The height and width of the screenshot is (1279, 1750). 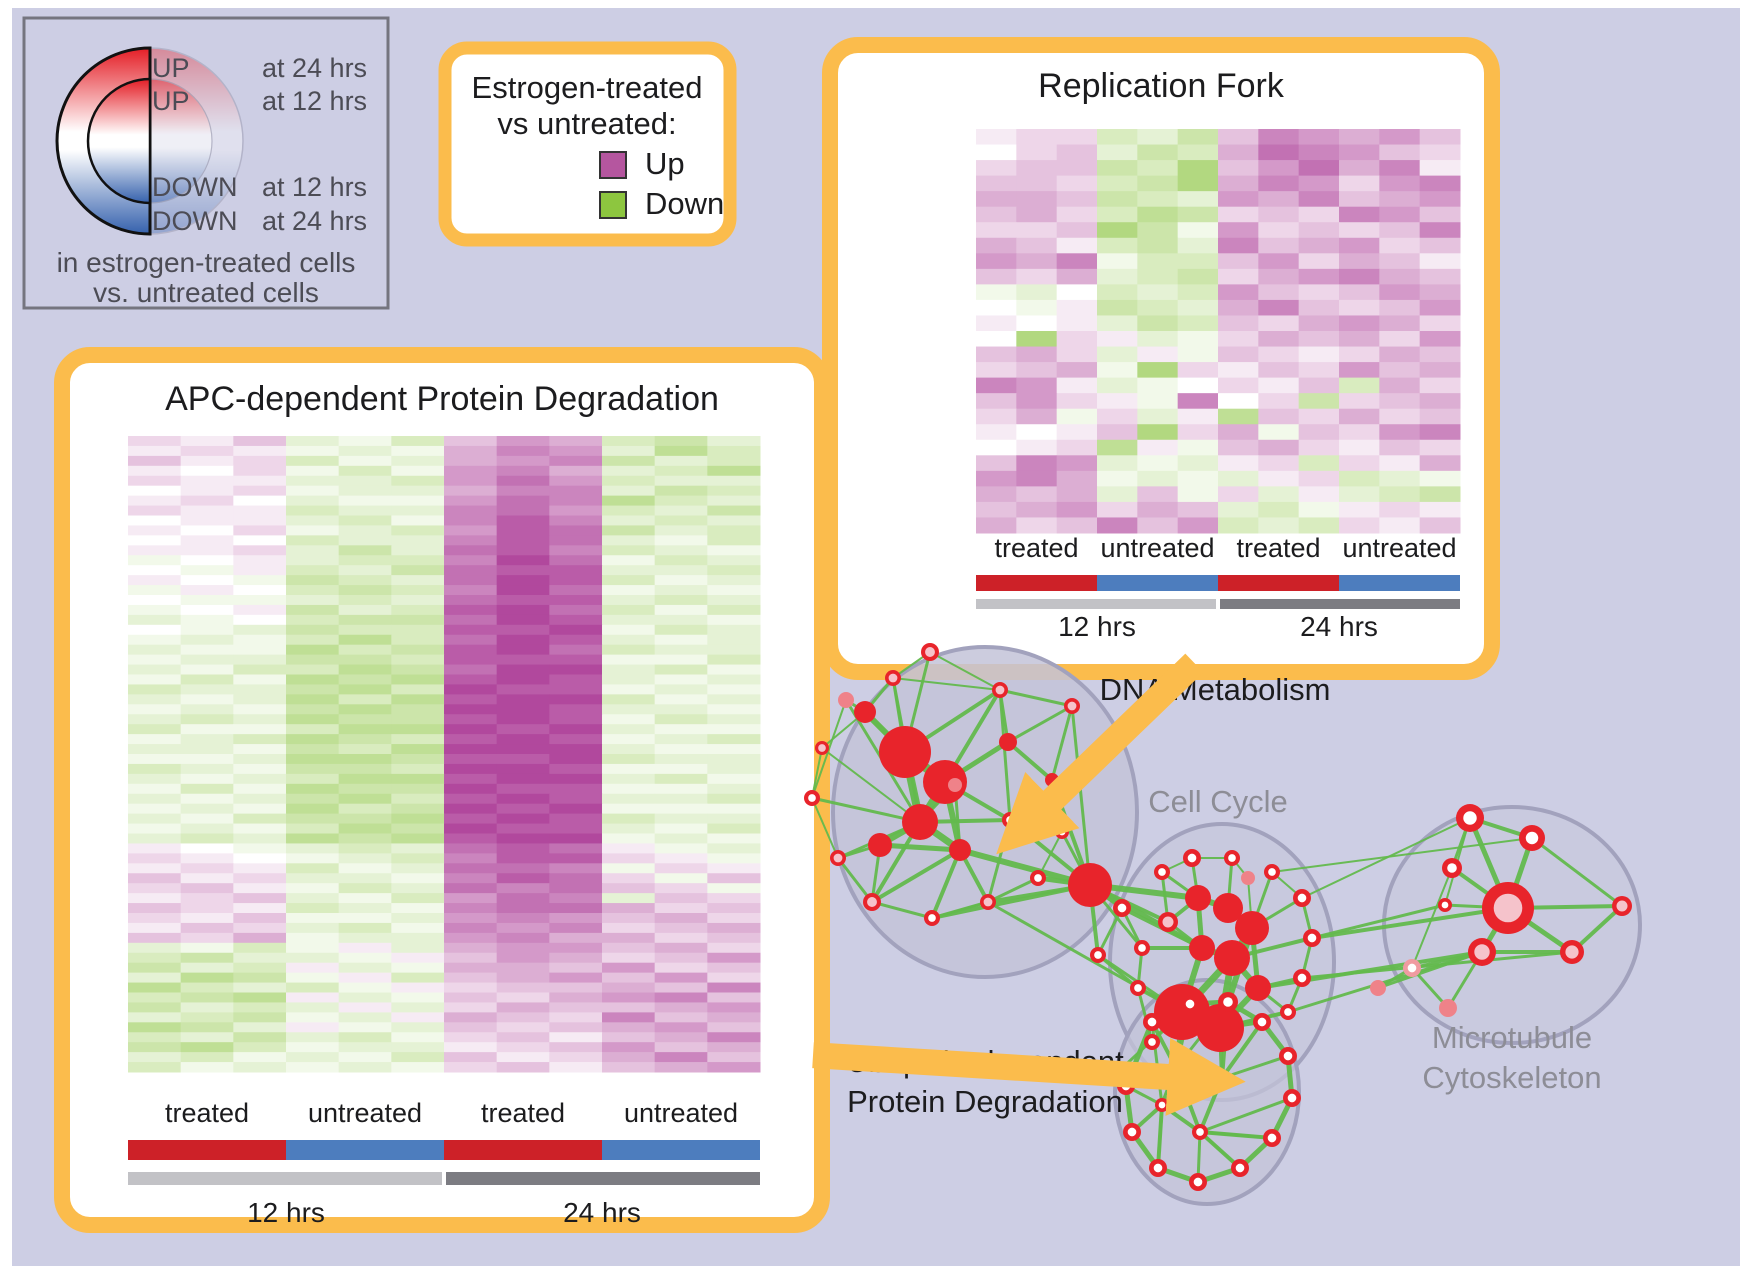 I want to click on callout-arrow-apc-panel-to-ubiquitin-cluster, so click(x=1029, y=1077).